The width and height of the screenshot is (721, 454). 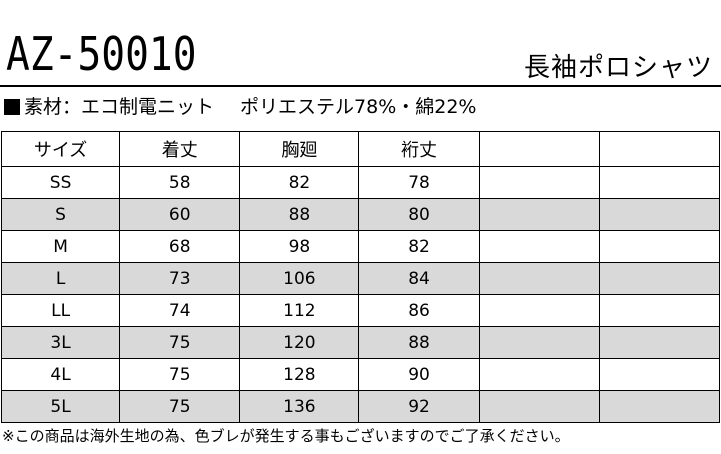 I want to click on cell-chest: 128, so click(x=299, y=374).